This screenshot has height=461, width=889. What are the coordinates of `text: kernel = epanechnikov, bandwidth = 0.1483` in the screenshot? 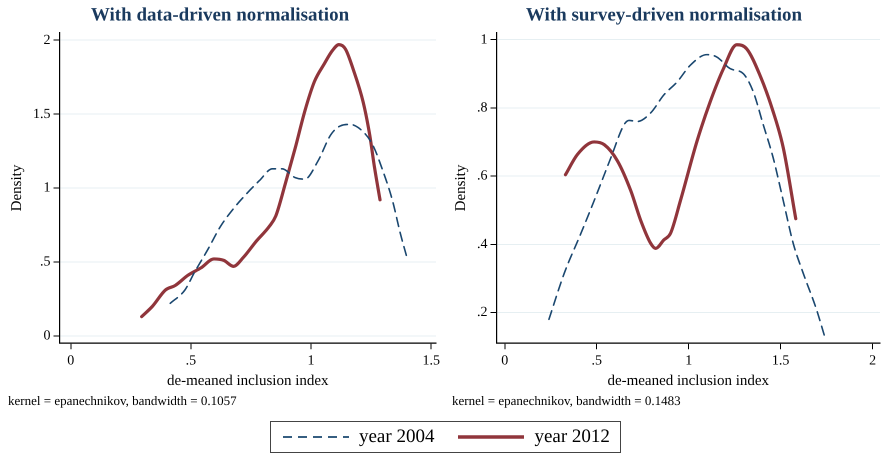 It's located at (566, 400).